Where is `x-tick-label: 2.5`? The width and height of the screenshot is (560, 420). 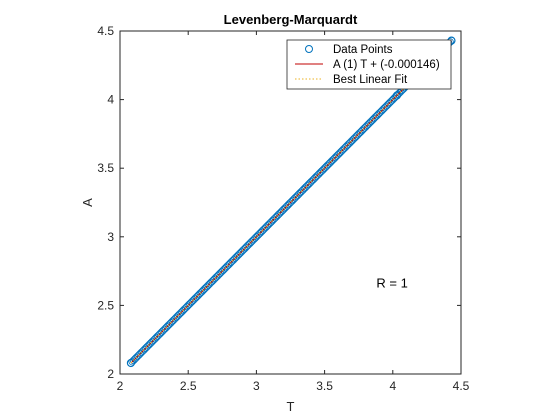
x-tick-label: 2.5 is located at coordinates (188, 386).